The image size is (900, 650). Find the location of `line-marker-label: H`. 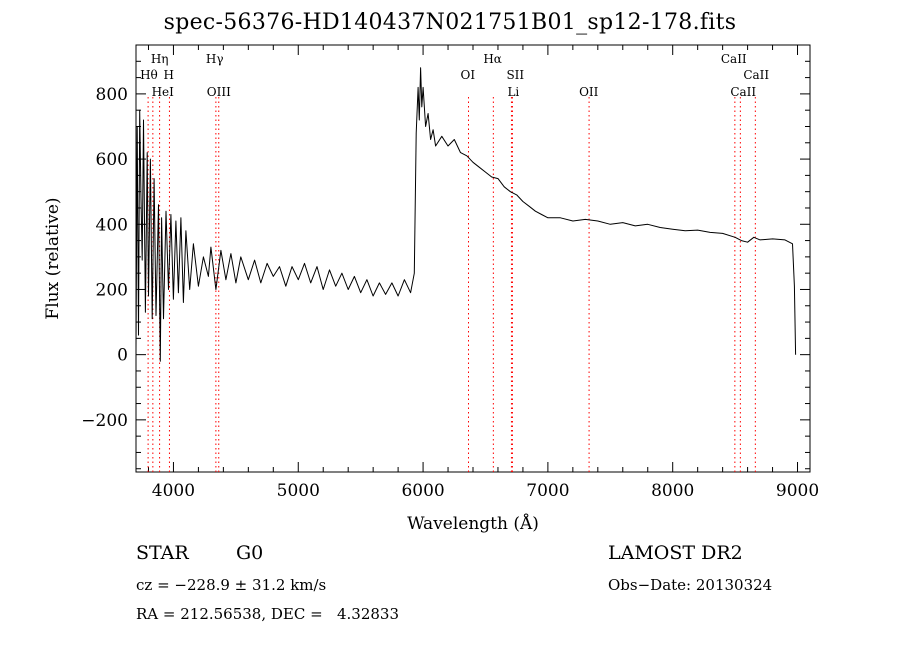

line-marker-label: H is located at coordinates (168, 75).